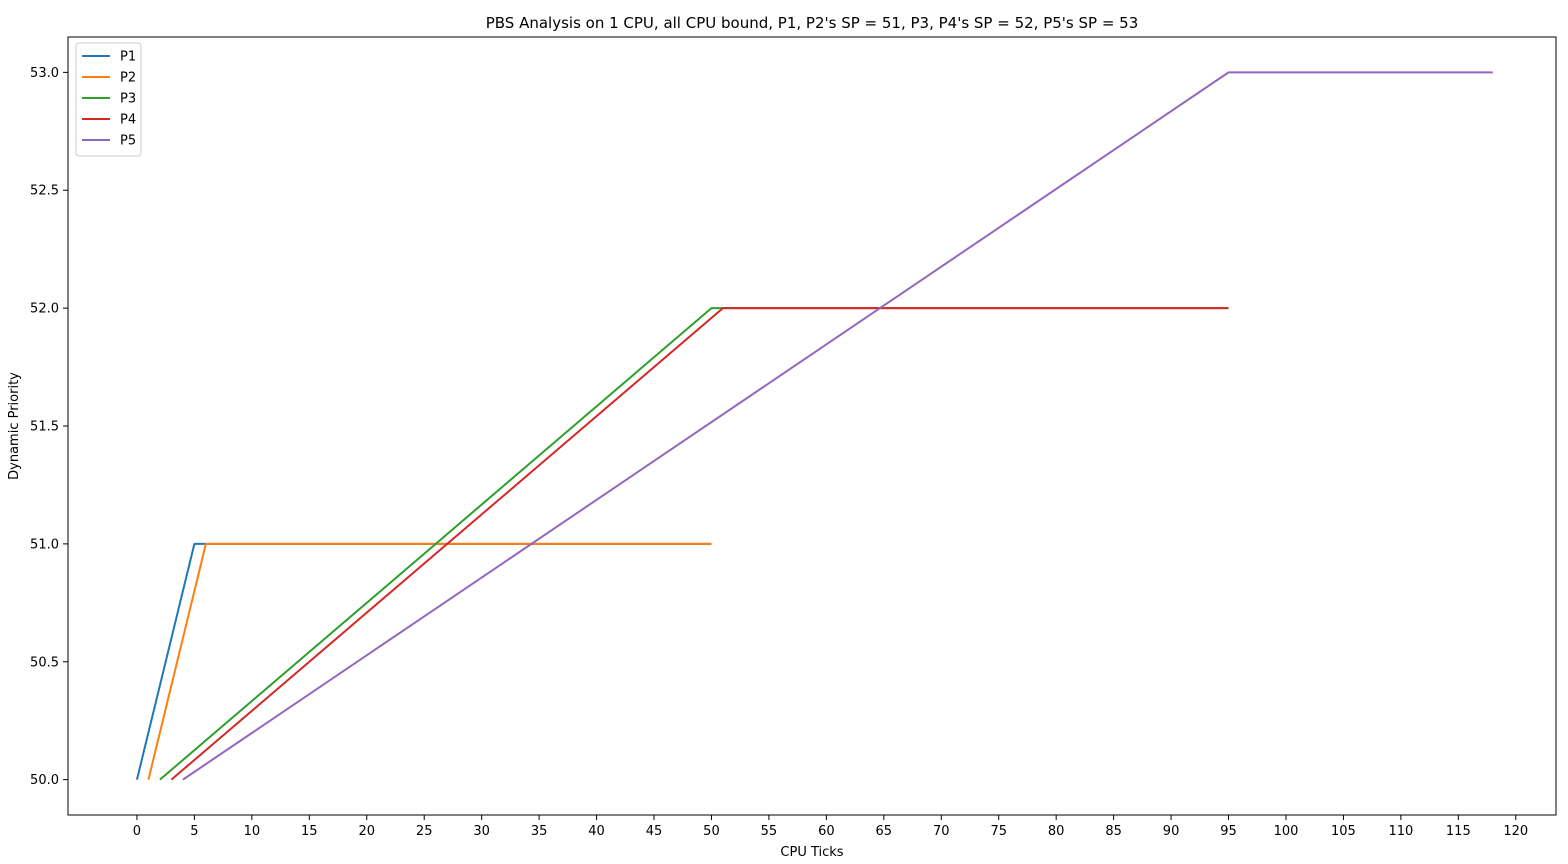 This screenshot has height=864, width=1568. What do you see at coordinates (1056, 831) in the screenshot?
I see `x-tick-label: 80` at bounding box center [1056, 831].